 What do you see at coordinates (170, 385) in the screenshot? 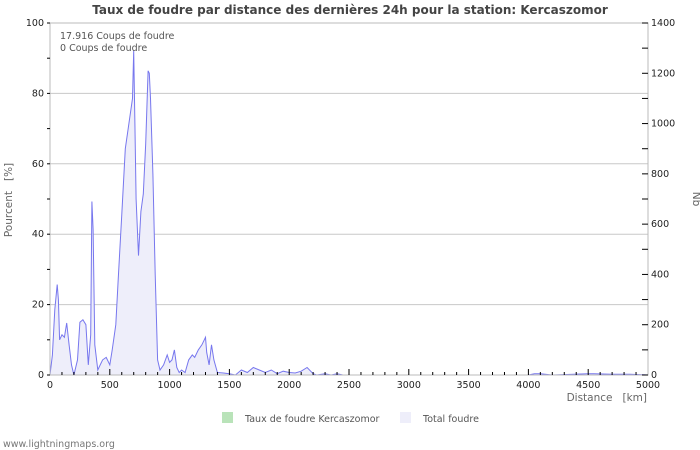
I see `x-tick-label: 1000` at bounding box center [170, 385].